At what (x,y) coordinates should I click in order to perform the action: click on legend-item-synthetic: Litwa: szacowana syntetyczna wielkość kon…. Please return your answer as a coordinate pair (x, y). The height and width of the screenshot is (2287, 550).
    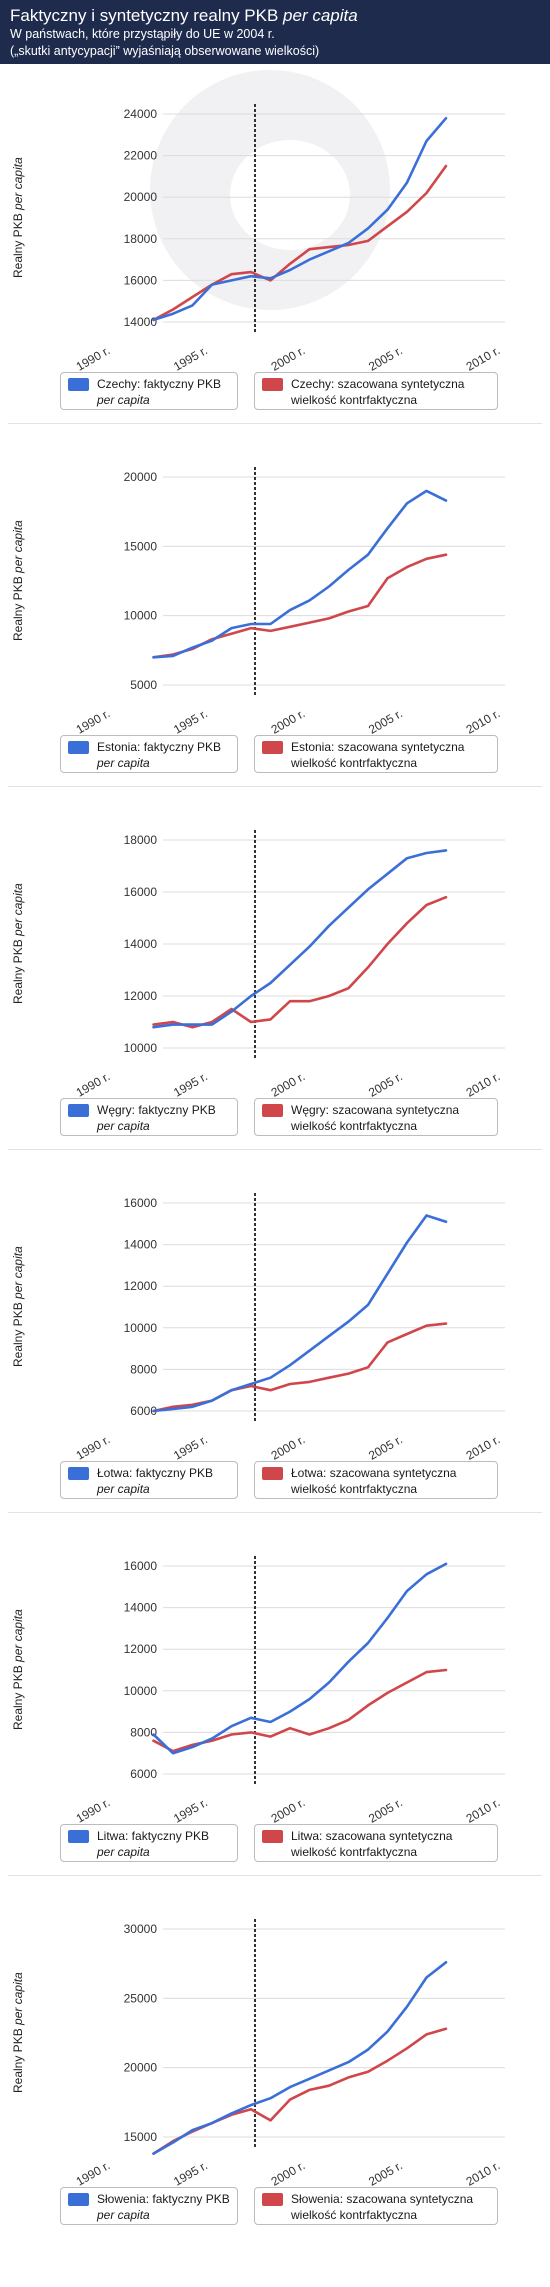
    Looking at the image, I should click on (376, 1843).